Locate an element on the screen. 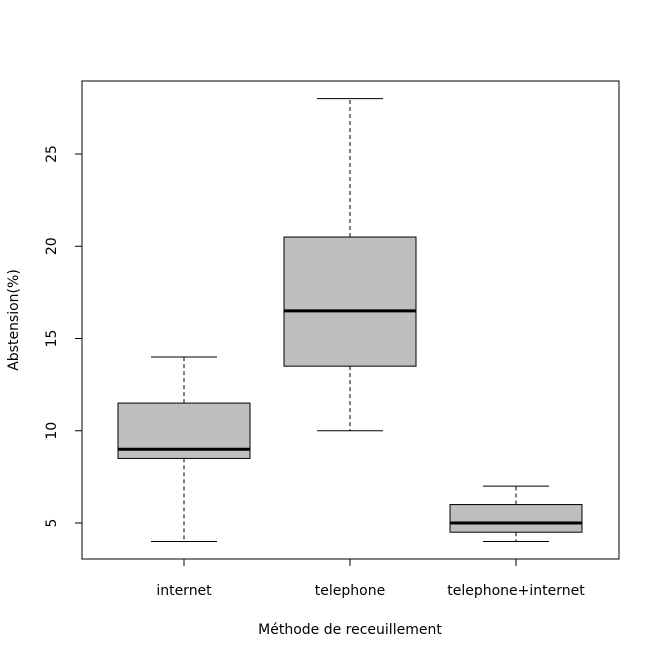  x-tick-label: telephone+internet is located at coordinates (516, 591).